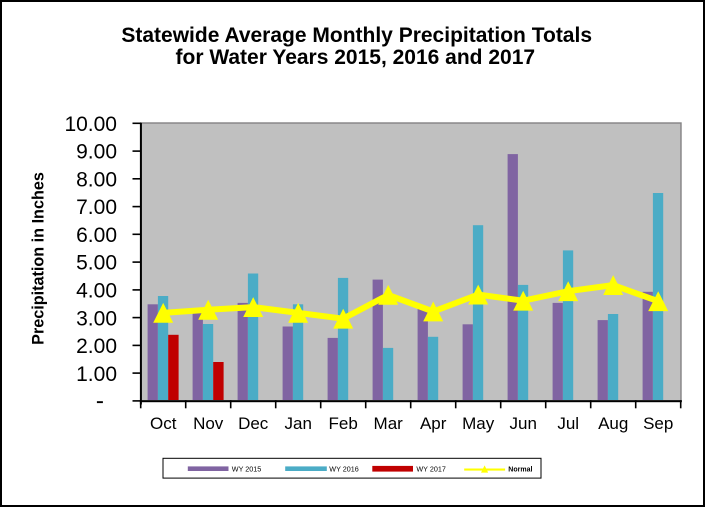 The height and width of the screenshot is (512, 705). I want to click on svg-text: Aug, so click(613, 423).